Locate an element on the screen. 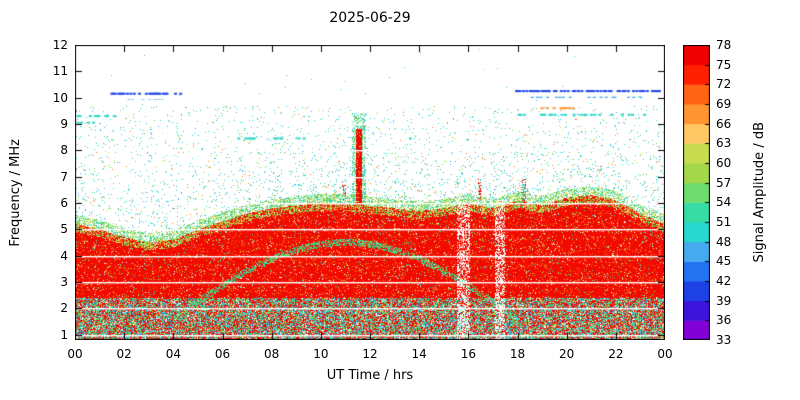 The width and height of the screenshot is (800, 400). y-tick-label: 4 is located at coordinates (64, 255).